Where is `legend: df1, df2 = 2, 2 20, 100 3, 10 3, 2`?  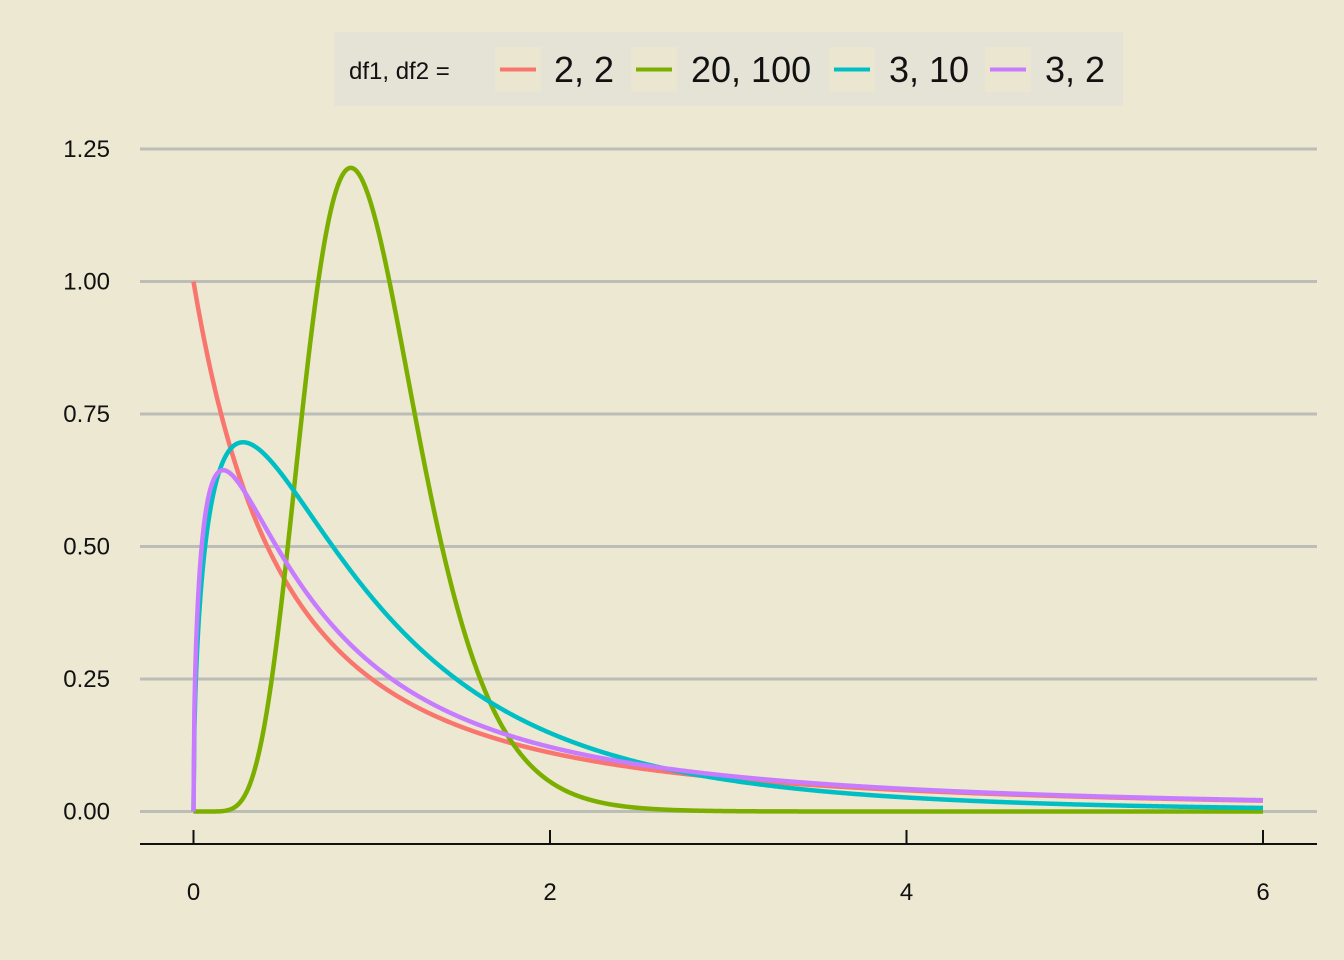
legend: df1, df2 = 2, 2 20, 100 3, 10 3, 2 is located at coordinates (728, 69).